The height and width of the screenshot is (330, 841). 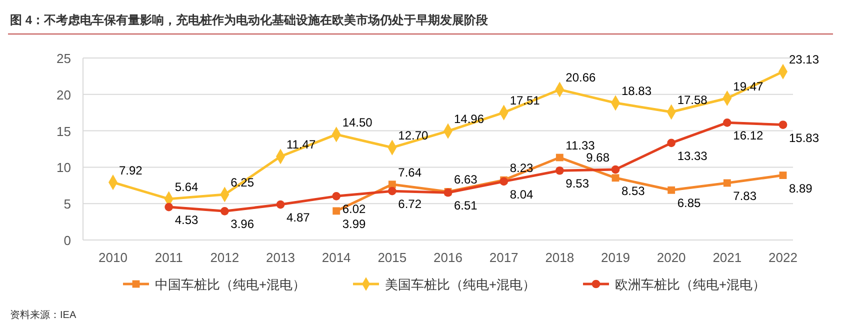 I want to click on data-label: 8.04, so click(x=522, y=194).